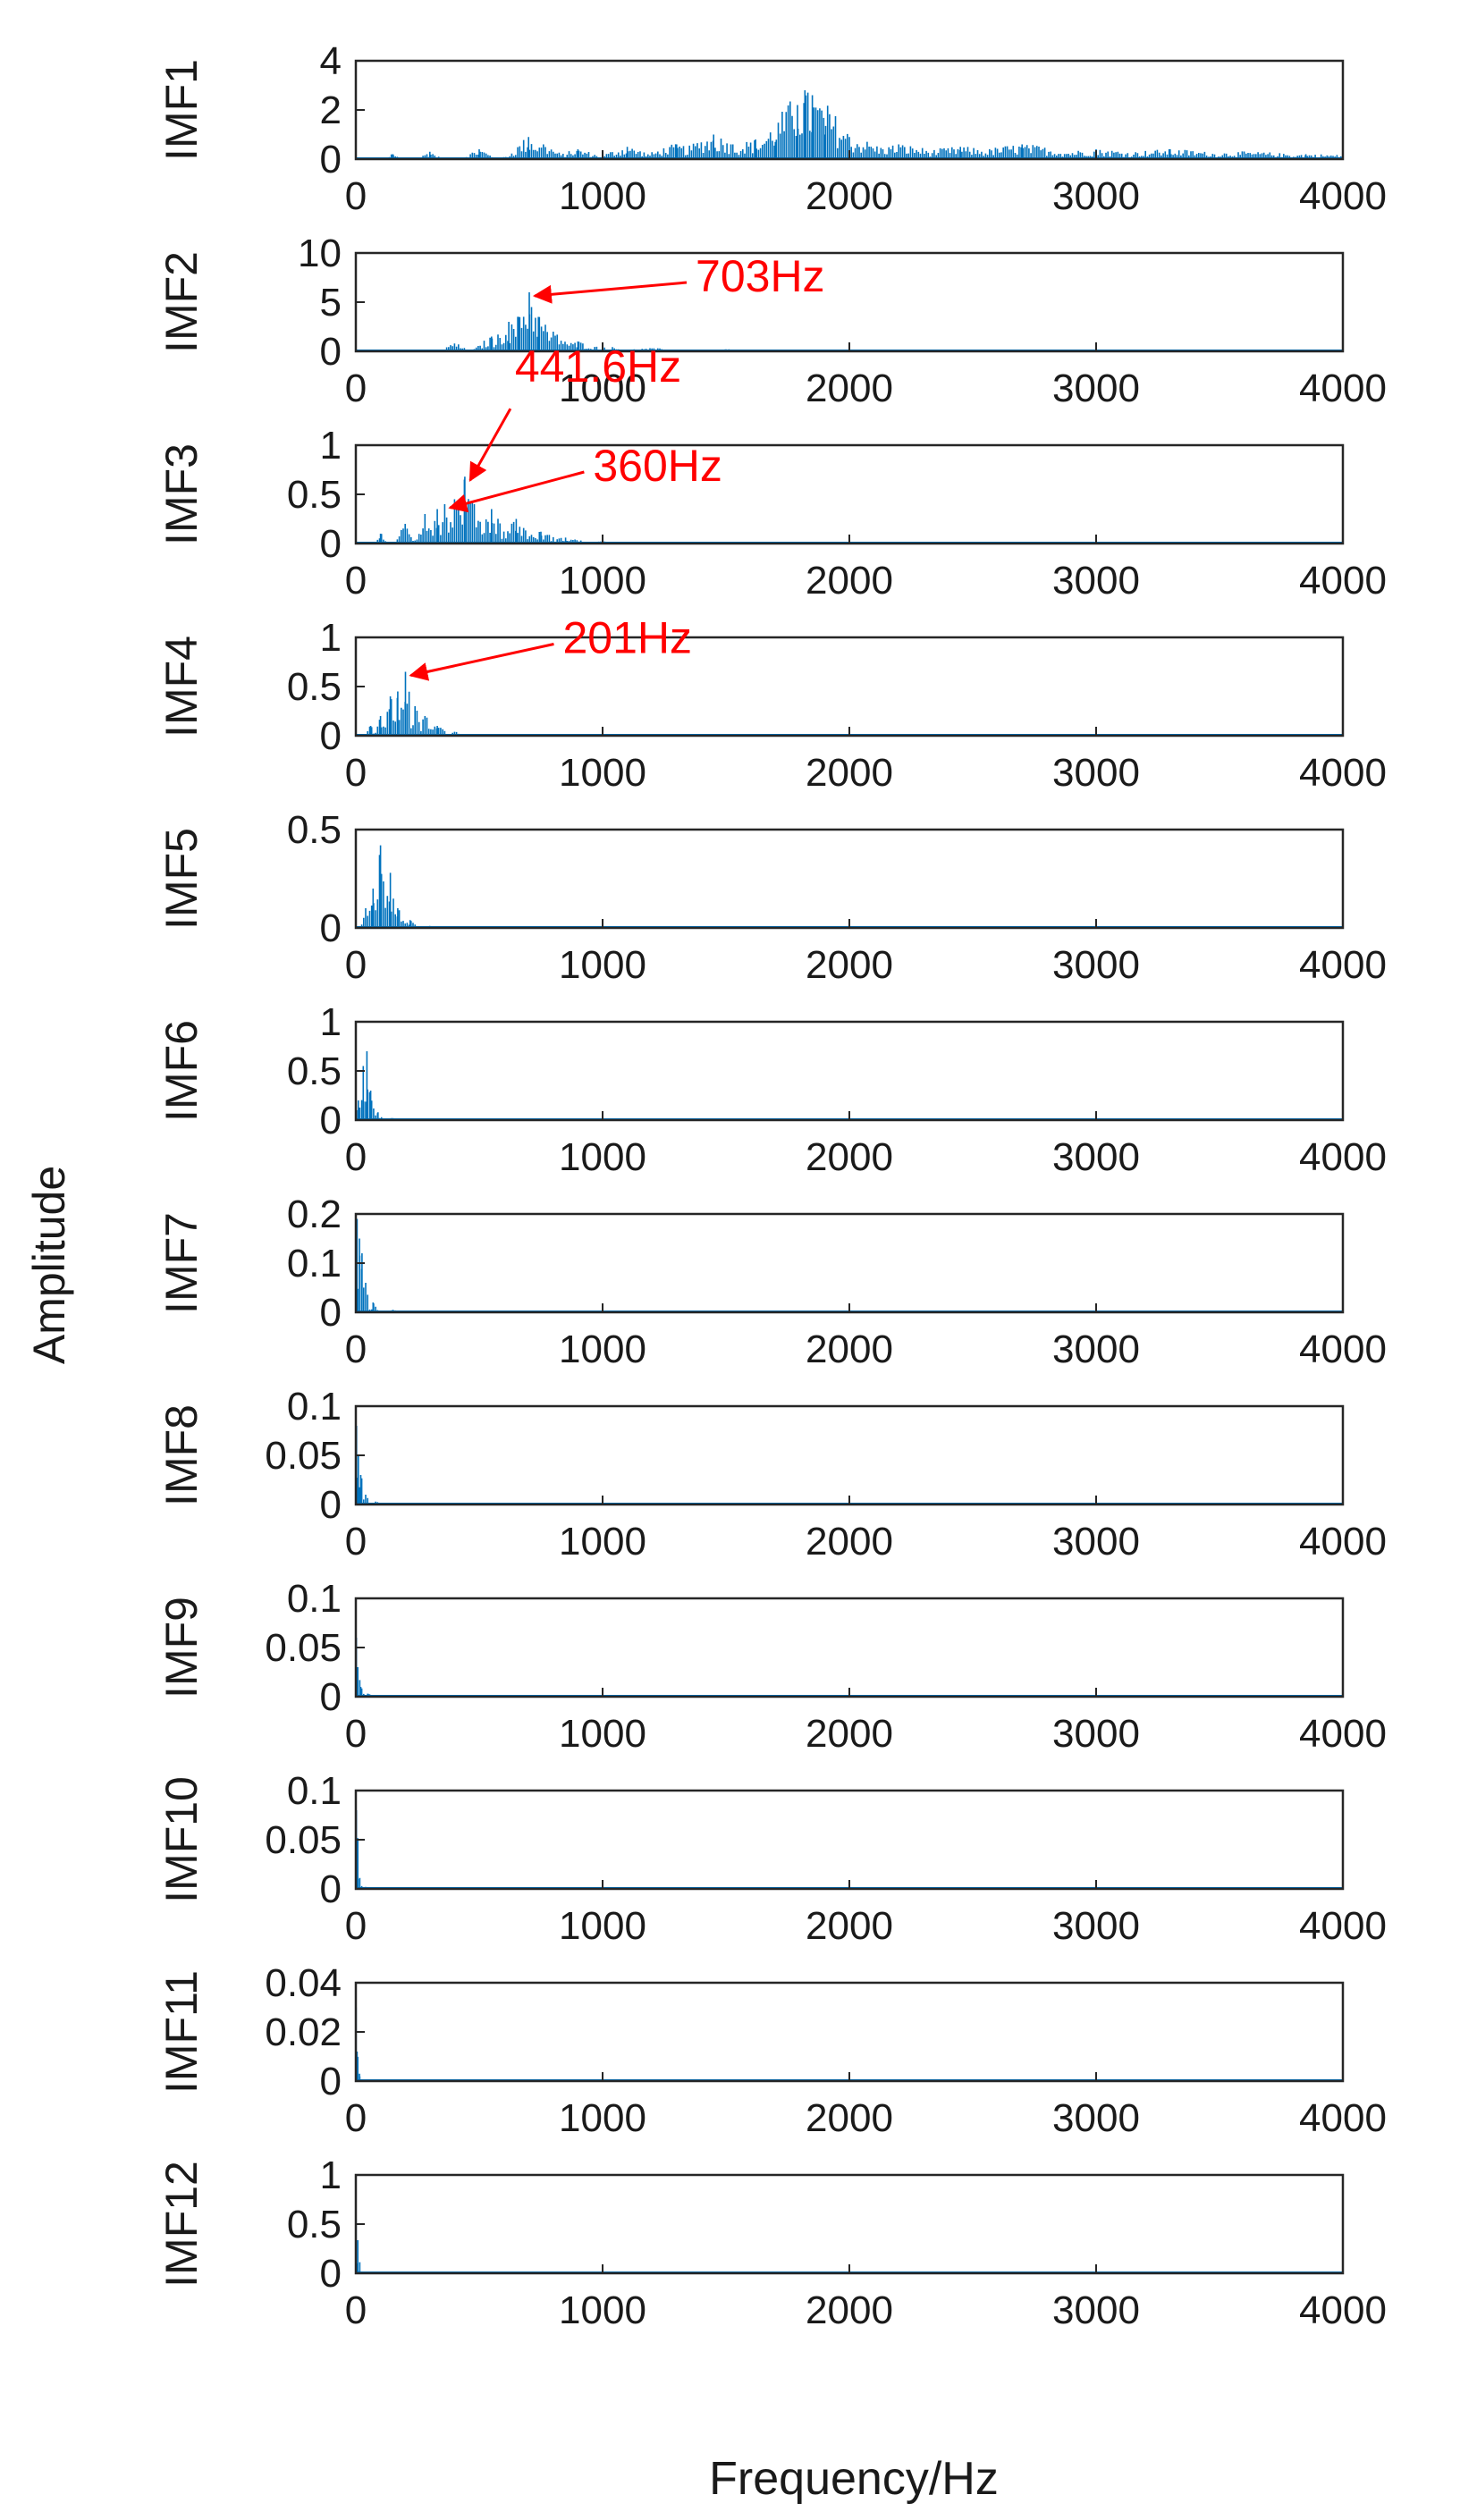 This screenshot has width=1460, height=2520. Describe the element at coordinates (847, 1465) in the screenshot. I see `spectrum-imf8` at that location.